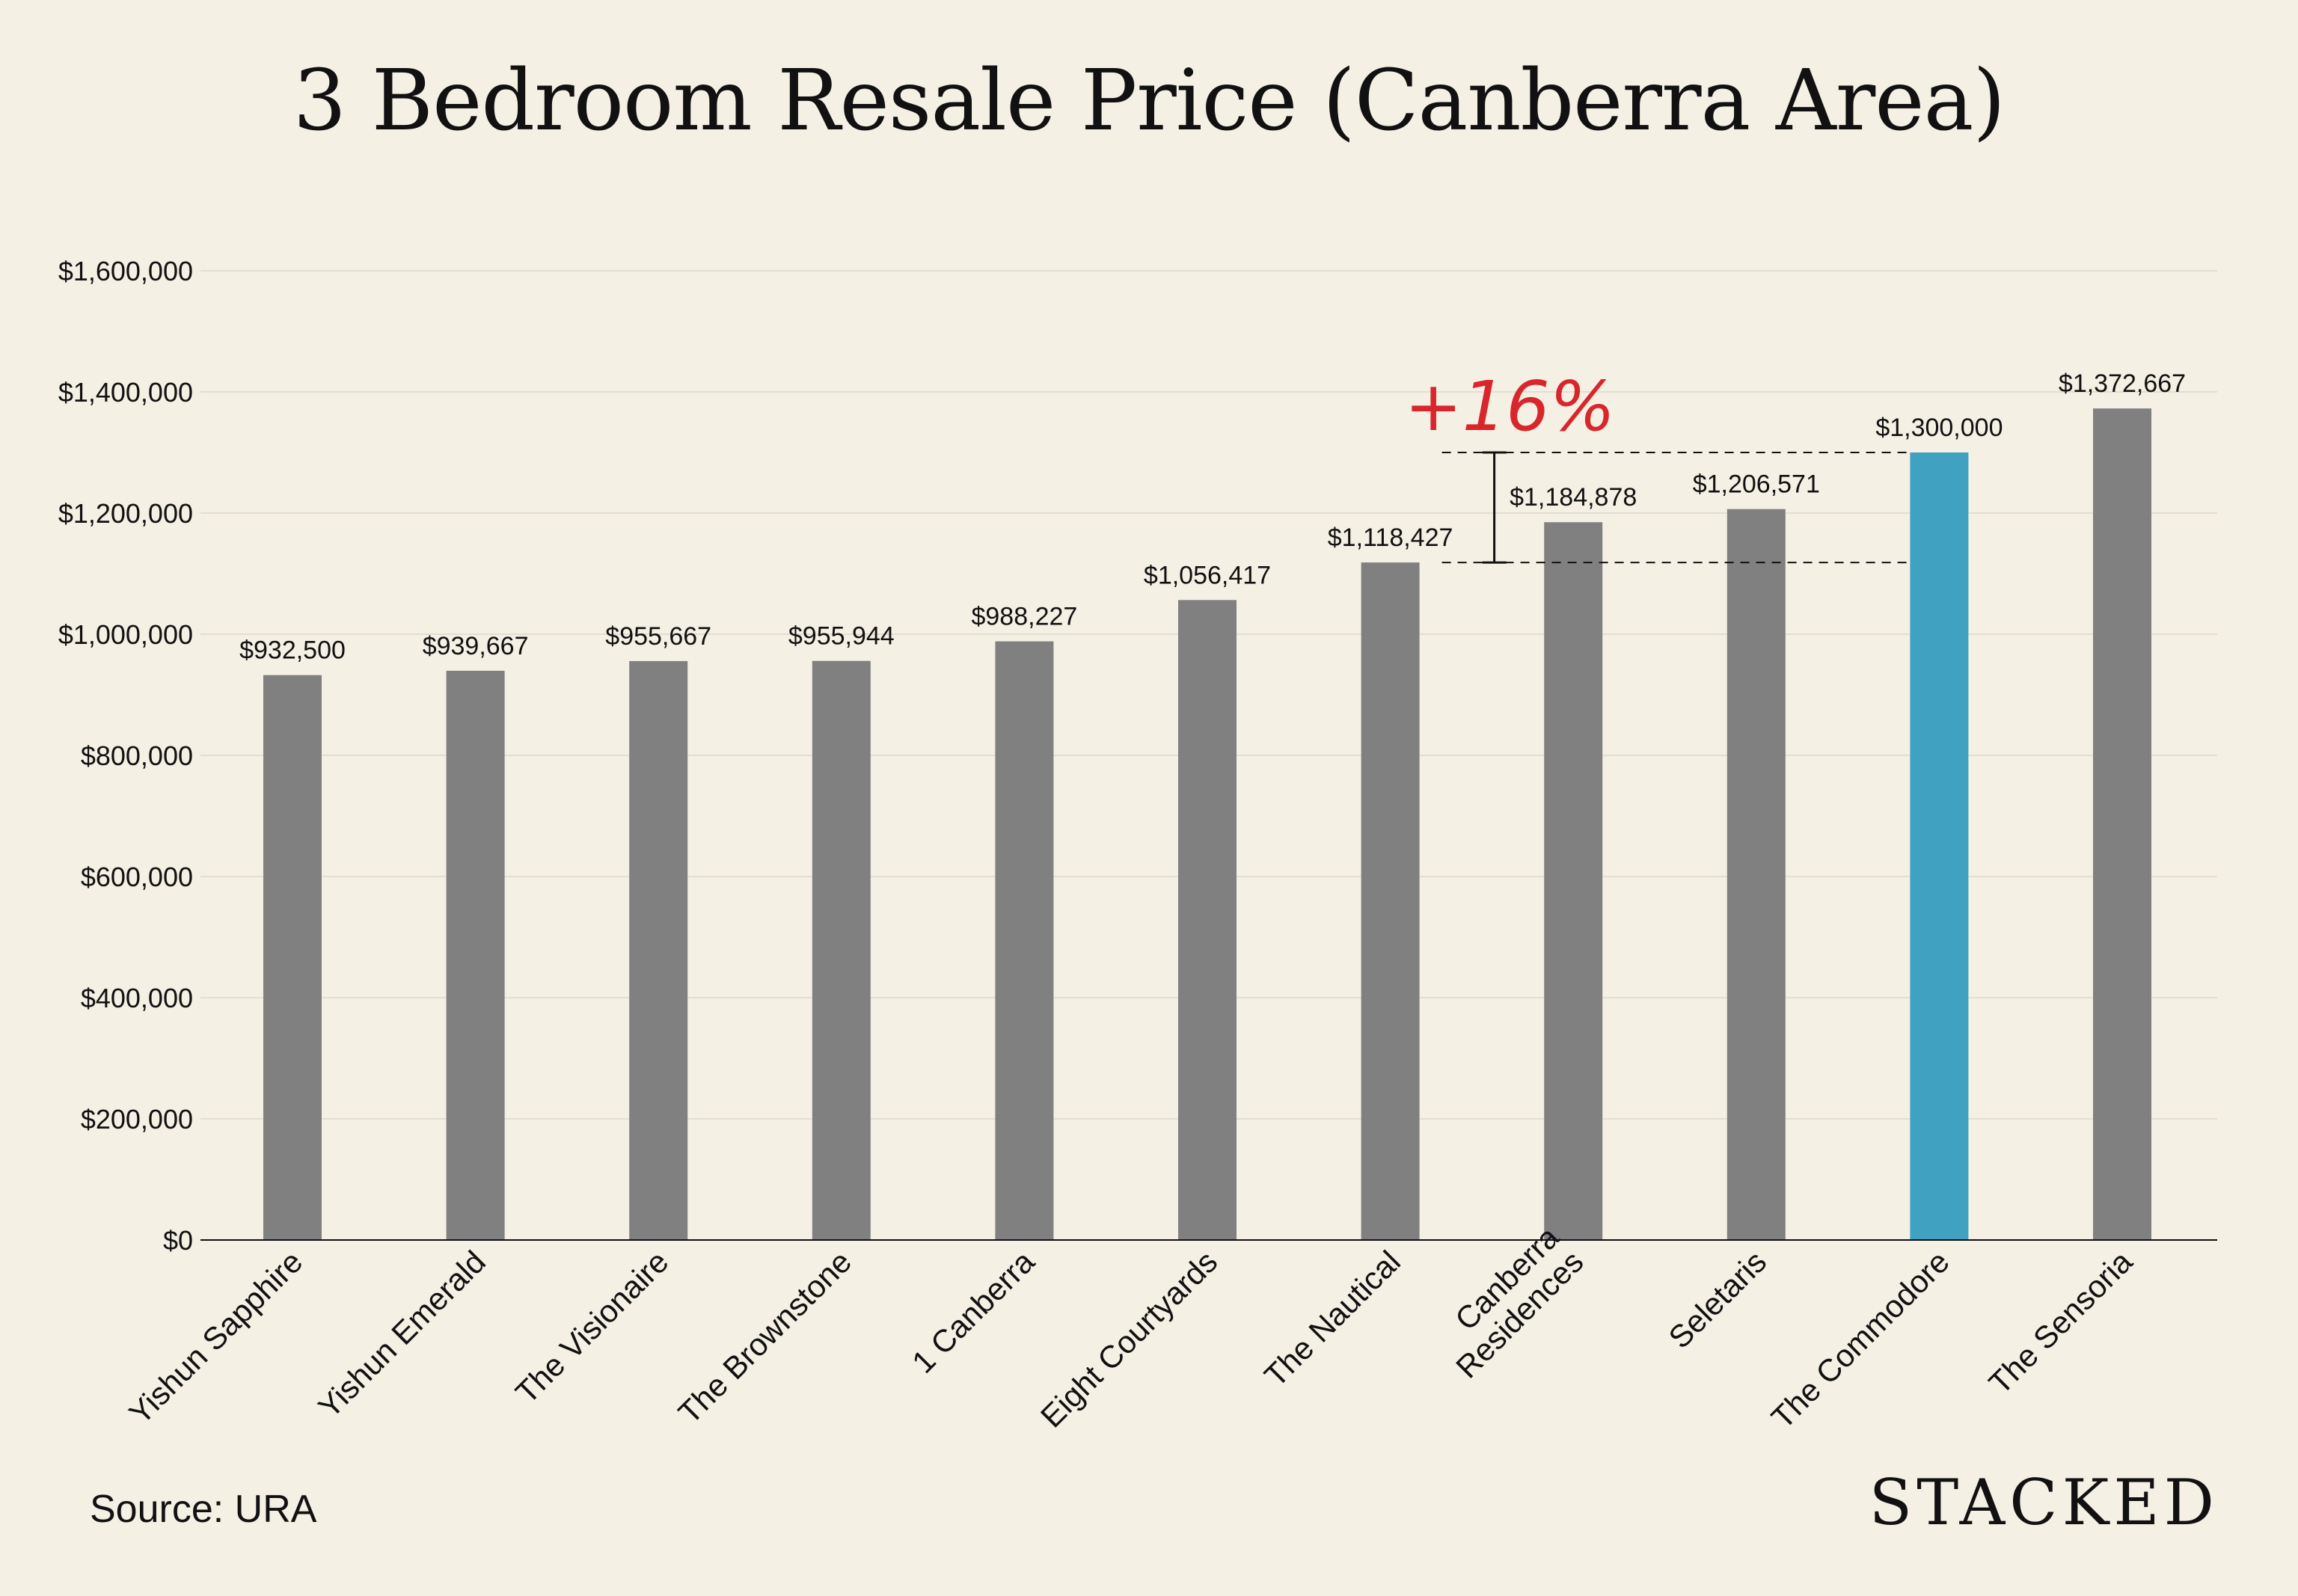 This screenshot has height=1596, width=2298. What do you see at coordinates (658, 636) in the screenshot?
I see `value-label: $955,667` at bounding box center [658, 636].